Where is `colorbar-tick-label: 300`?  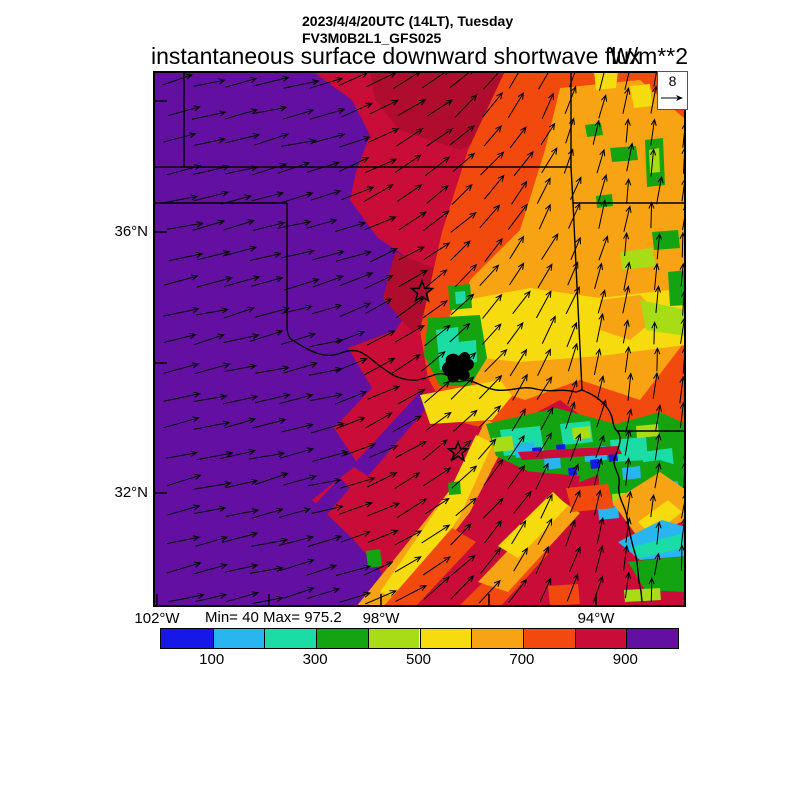
colorbar-tick-label: 300 is located at coordinates (315, 659).